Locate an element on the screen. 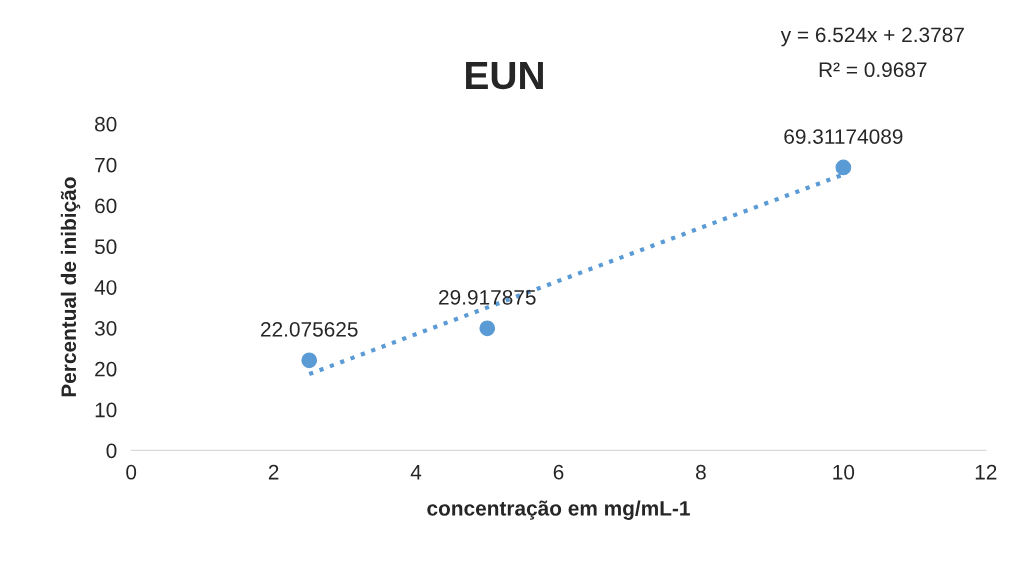  y-axis-title: Percentual de inibição is located at coordinates (70, 287).